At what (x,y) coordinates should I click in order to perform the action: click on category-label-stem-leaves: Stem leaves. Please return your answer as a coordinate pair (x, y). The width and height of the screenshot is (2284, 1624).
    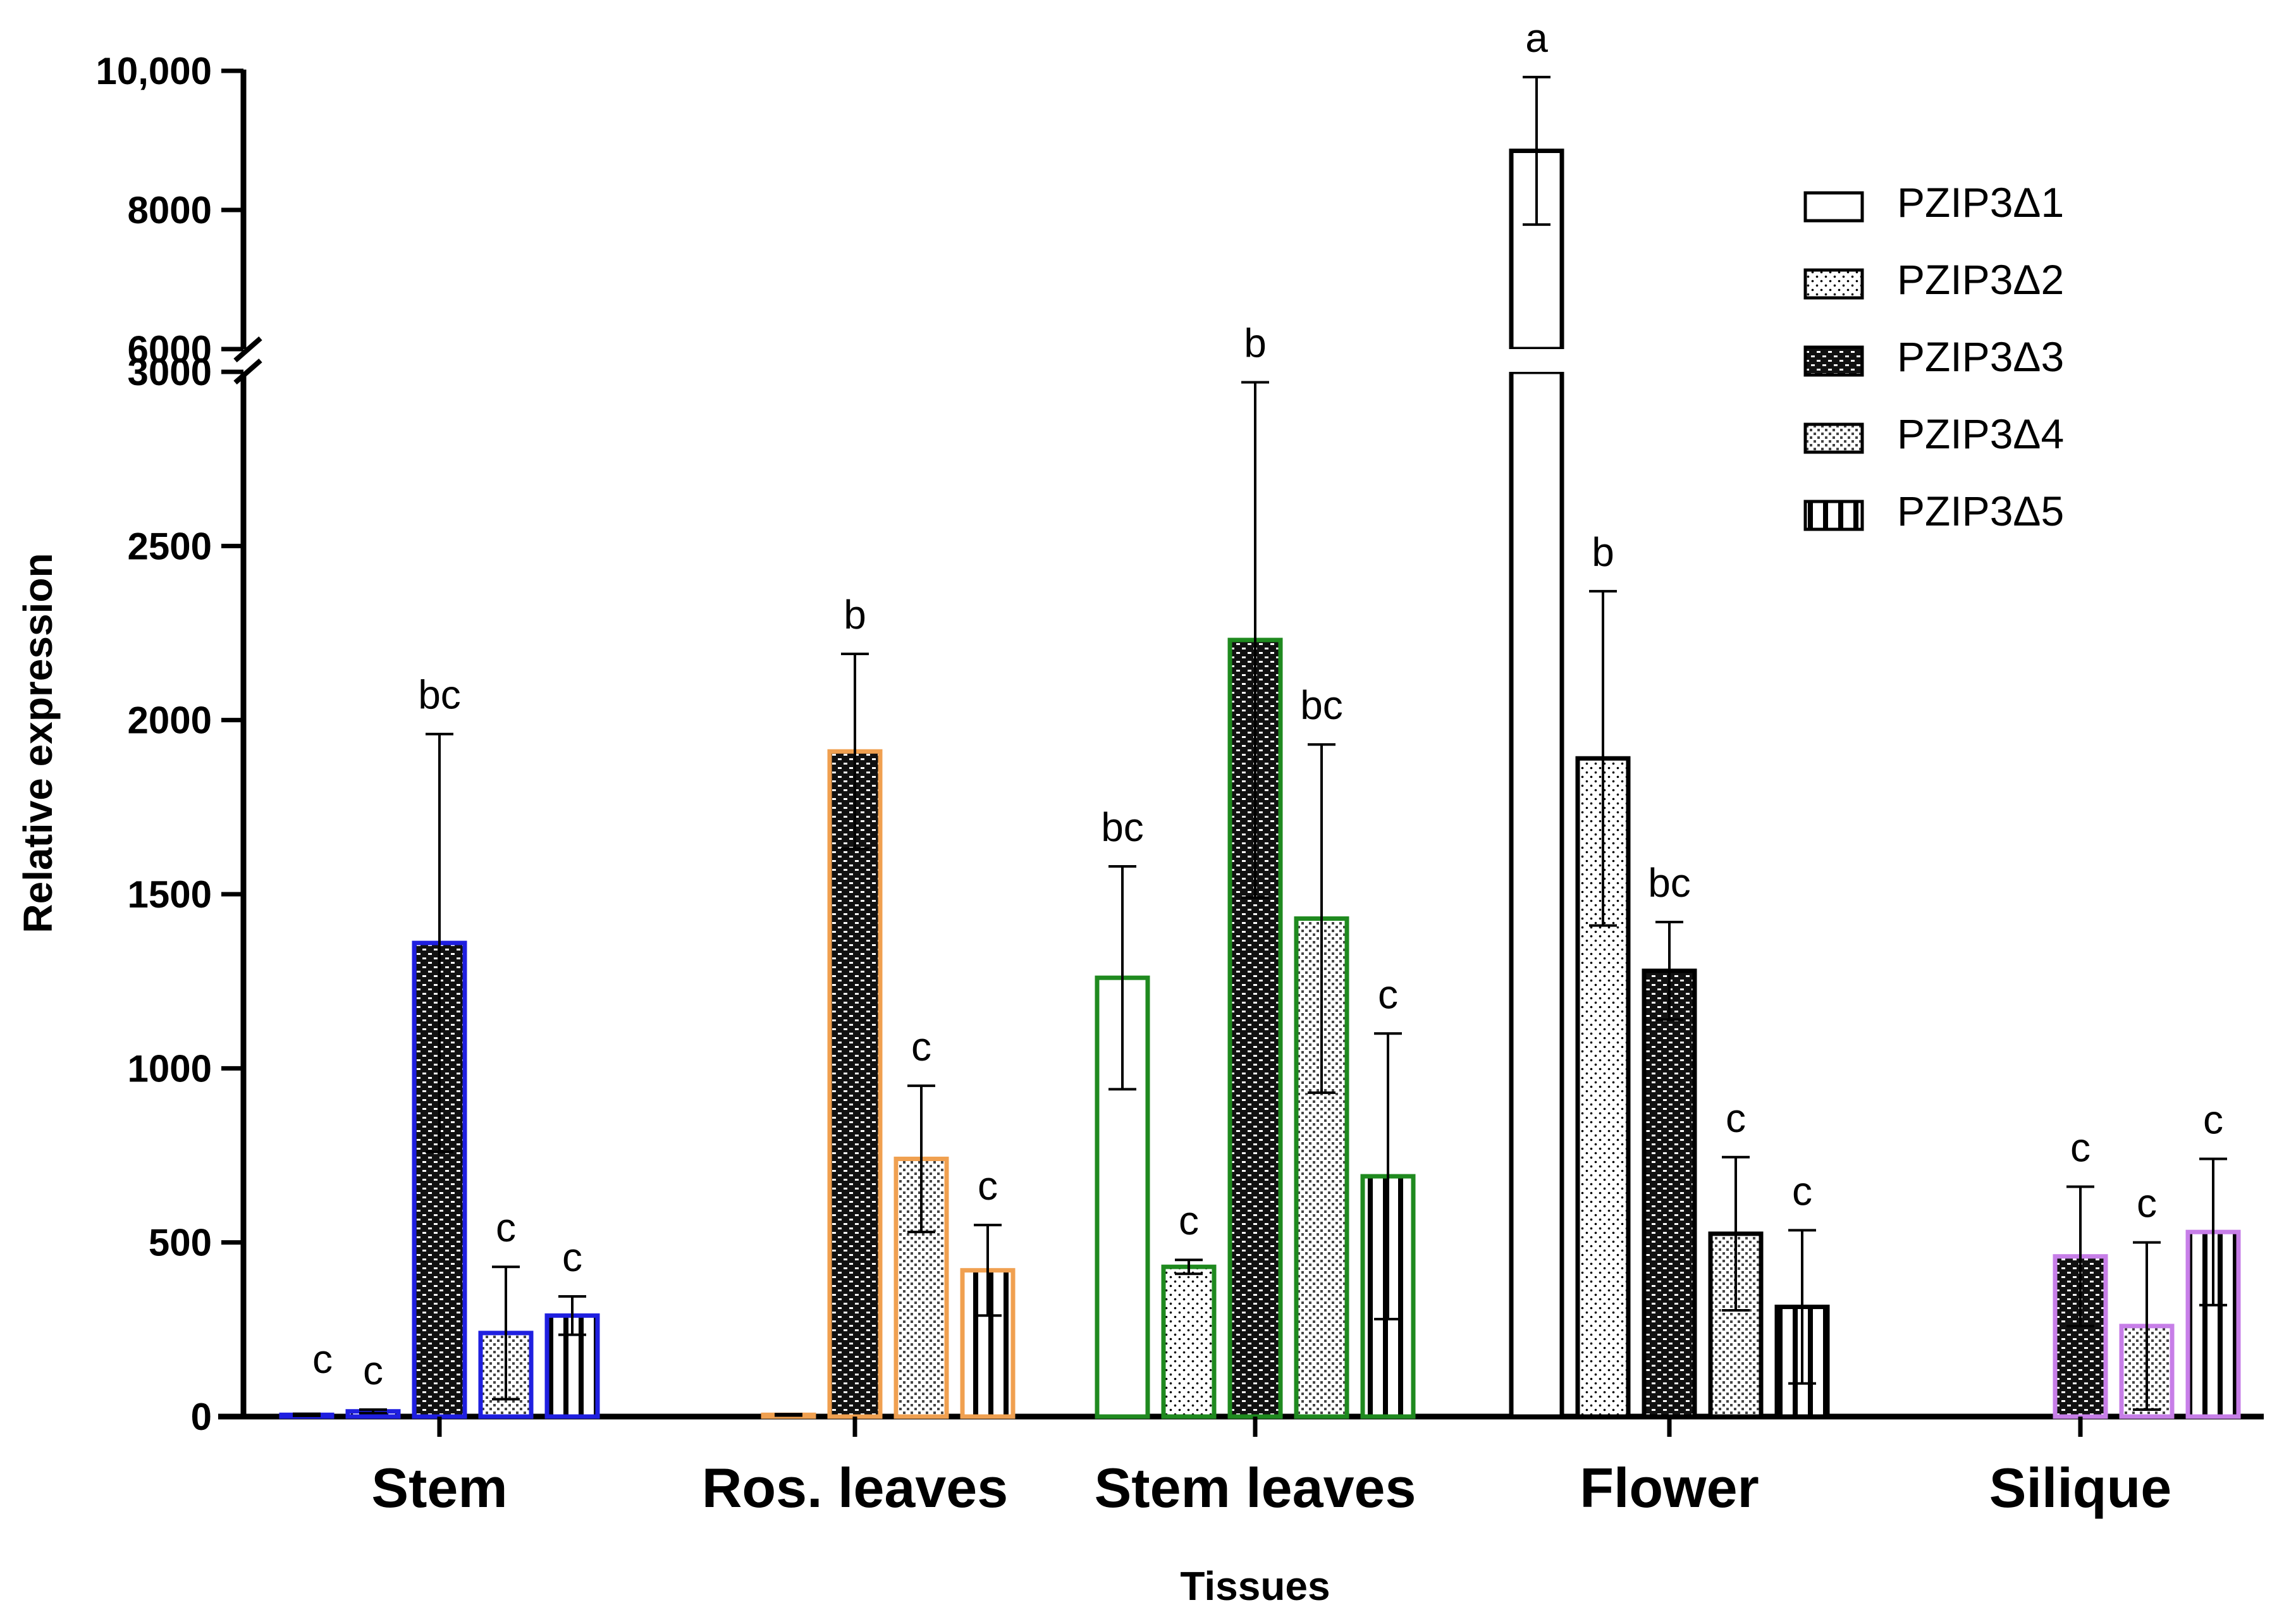
    Looking at the image, I should click on (1255, 1487).